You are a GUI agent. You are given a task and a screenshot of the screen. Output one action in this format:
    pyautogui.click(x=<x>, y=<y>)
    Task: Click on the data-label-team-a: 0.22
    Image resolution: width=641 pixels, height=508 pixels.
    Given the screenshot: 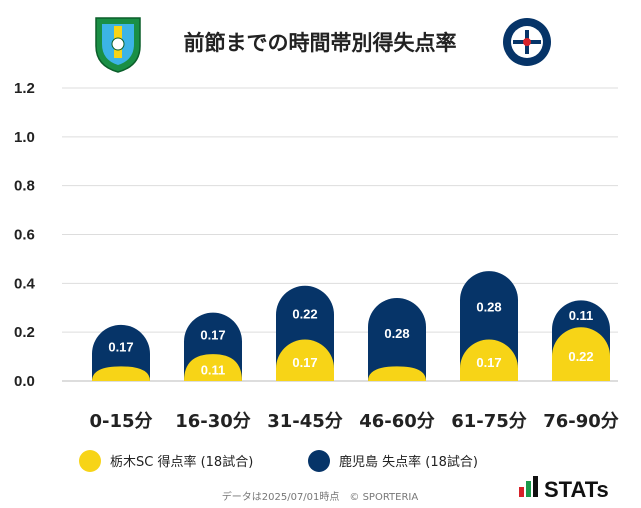 What is the action you would take?
    pyautogui.click(x=580, y=356)
    